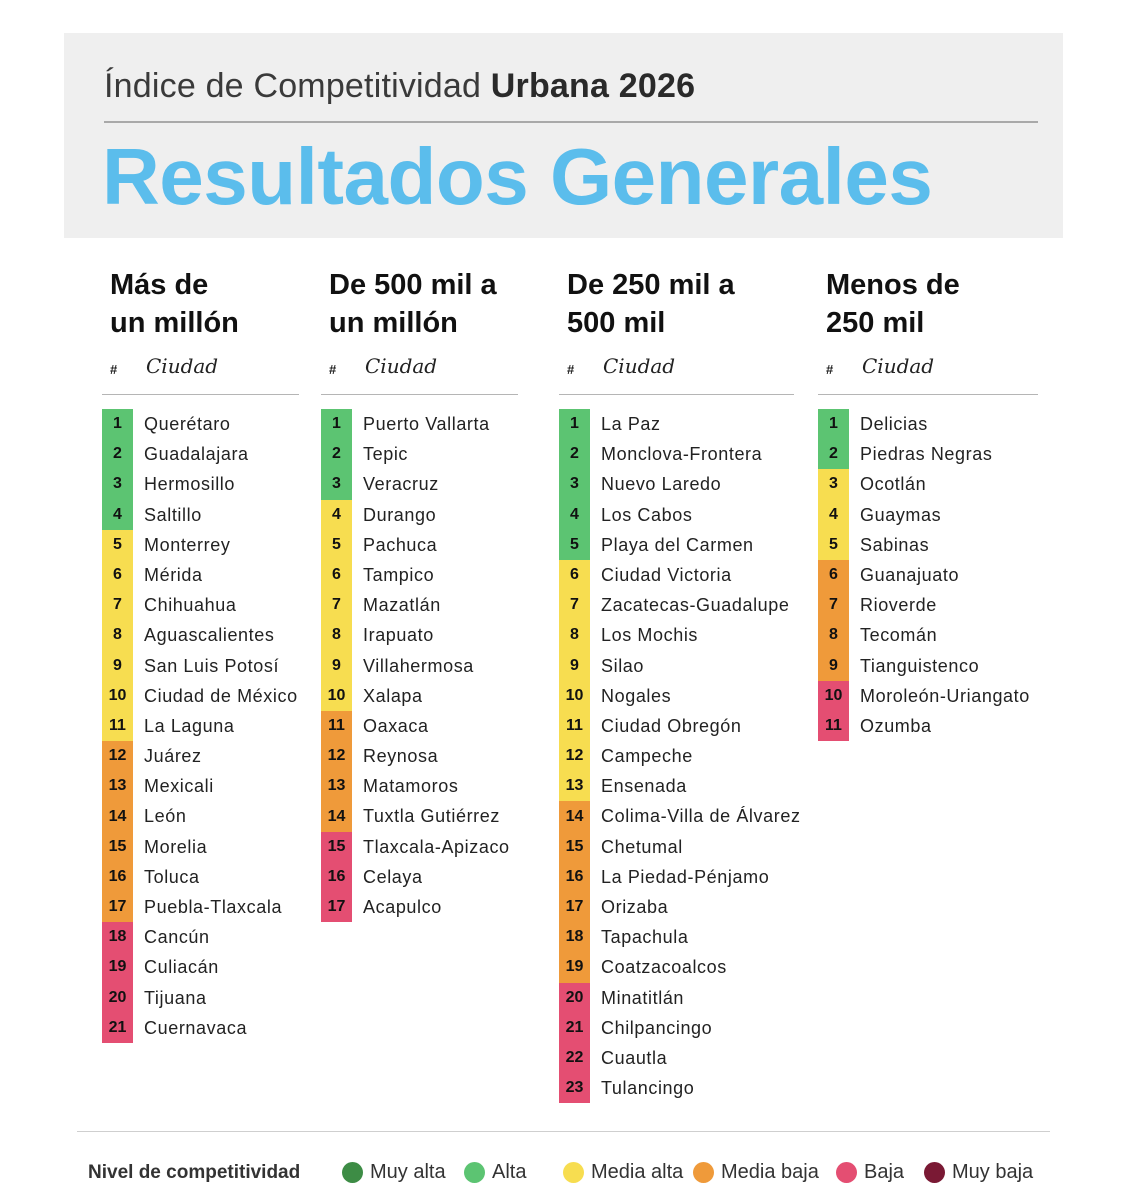 This screenshot has width=1126, height=1200. What do you see at coordinates (650, 635) in the screenshot?
I see `city-name: Los Mochis` at bounding box center [650, 635].